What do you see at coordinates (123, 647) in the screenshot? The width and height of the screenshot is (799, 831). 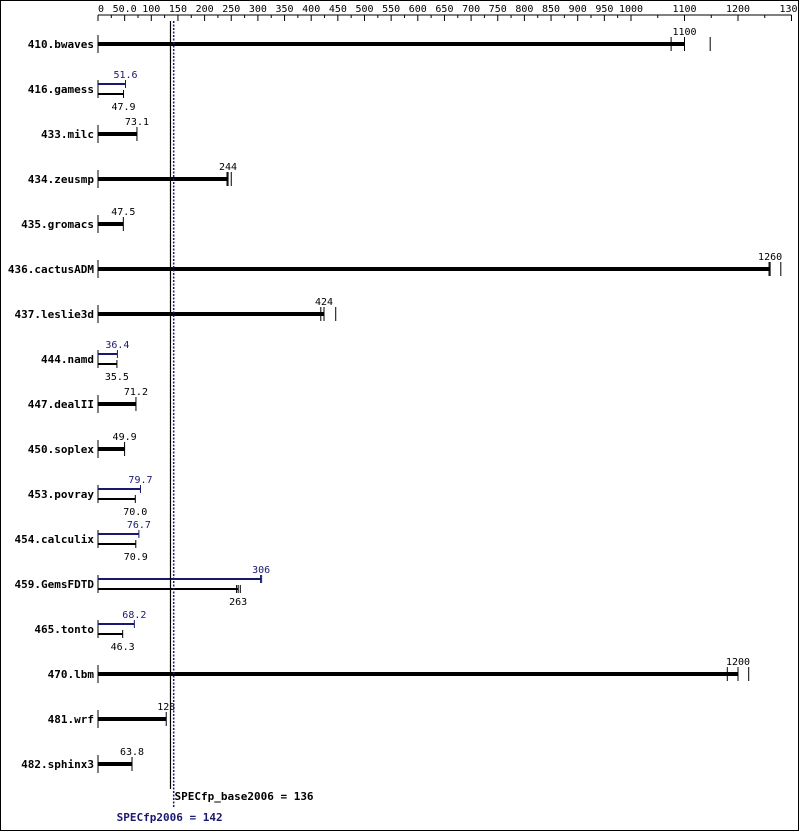 I see `base-value-label: 46.3` at bounding box center [123, 647].